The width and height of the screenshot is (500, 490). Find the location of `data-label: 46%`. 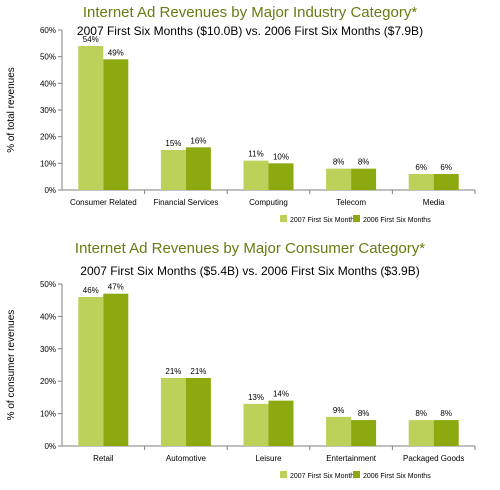

data-label: 46% is located at coordinates (91, 290).